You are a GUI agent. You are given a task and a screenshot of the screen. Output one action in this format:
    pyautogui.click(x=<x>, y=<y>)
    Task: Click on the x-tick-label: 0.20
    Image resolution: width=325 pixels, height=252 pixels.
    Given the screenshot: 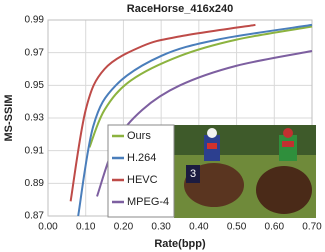 What is the action you would take?
    pyautogui.click(x=124, y=227)
    